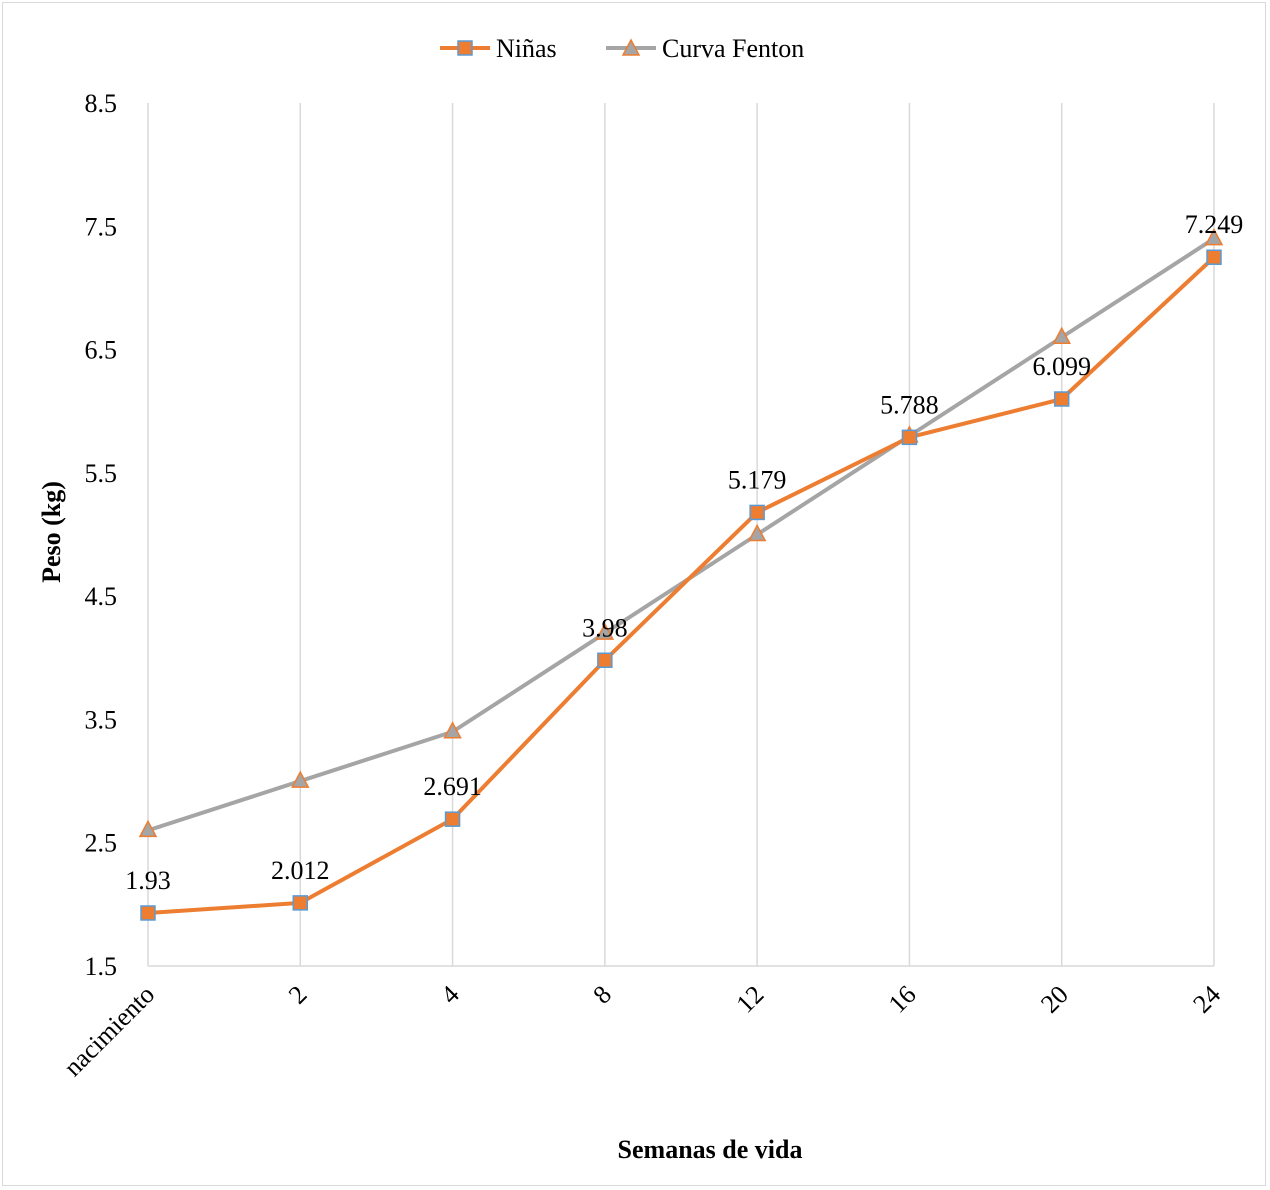 This screenshot has width=1270, height=1190. What do you see at coordinates (909, 404) in the screenshot?
I see `data-label-16: 5.788` at bounding box center [909, 404].